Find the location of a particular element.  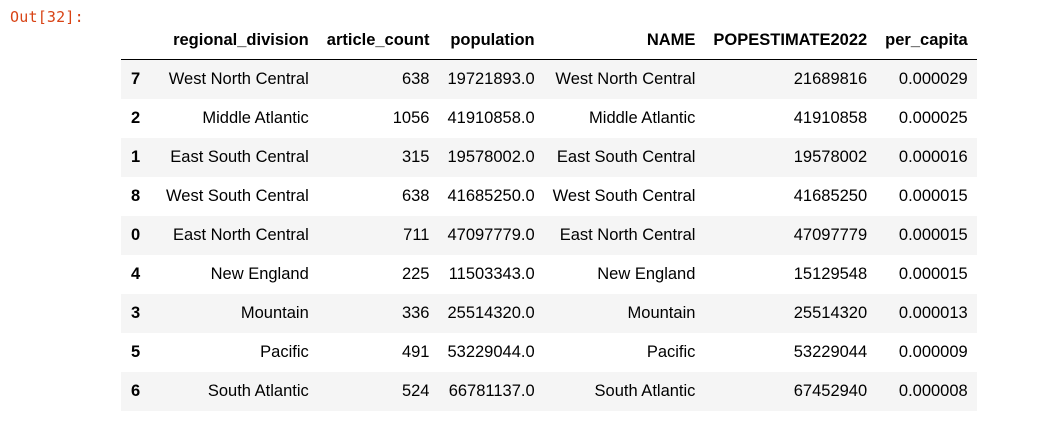

popestimate2022-cell: 21689816 is located at coordinates (830, 78).